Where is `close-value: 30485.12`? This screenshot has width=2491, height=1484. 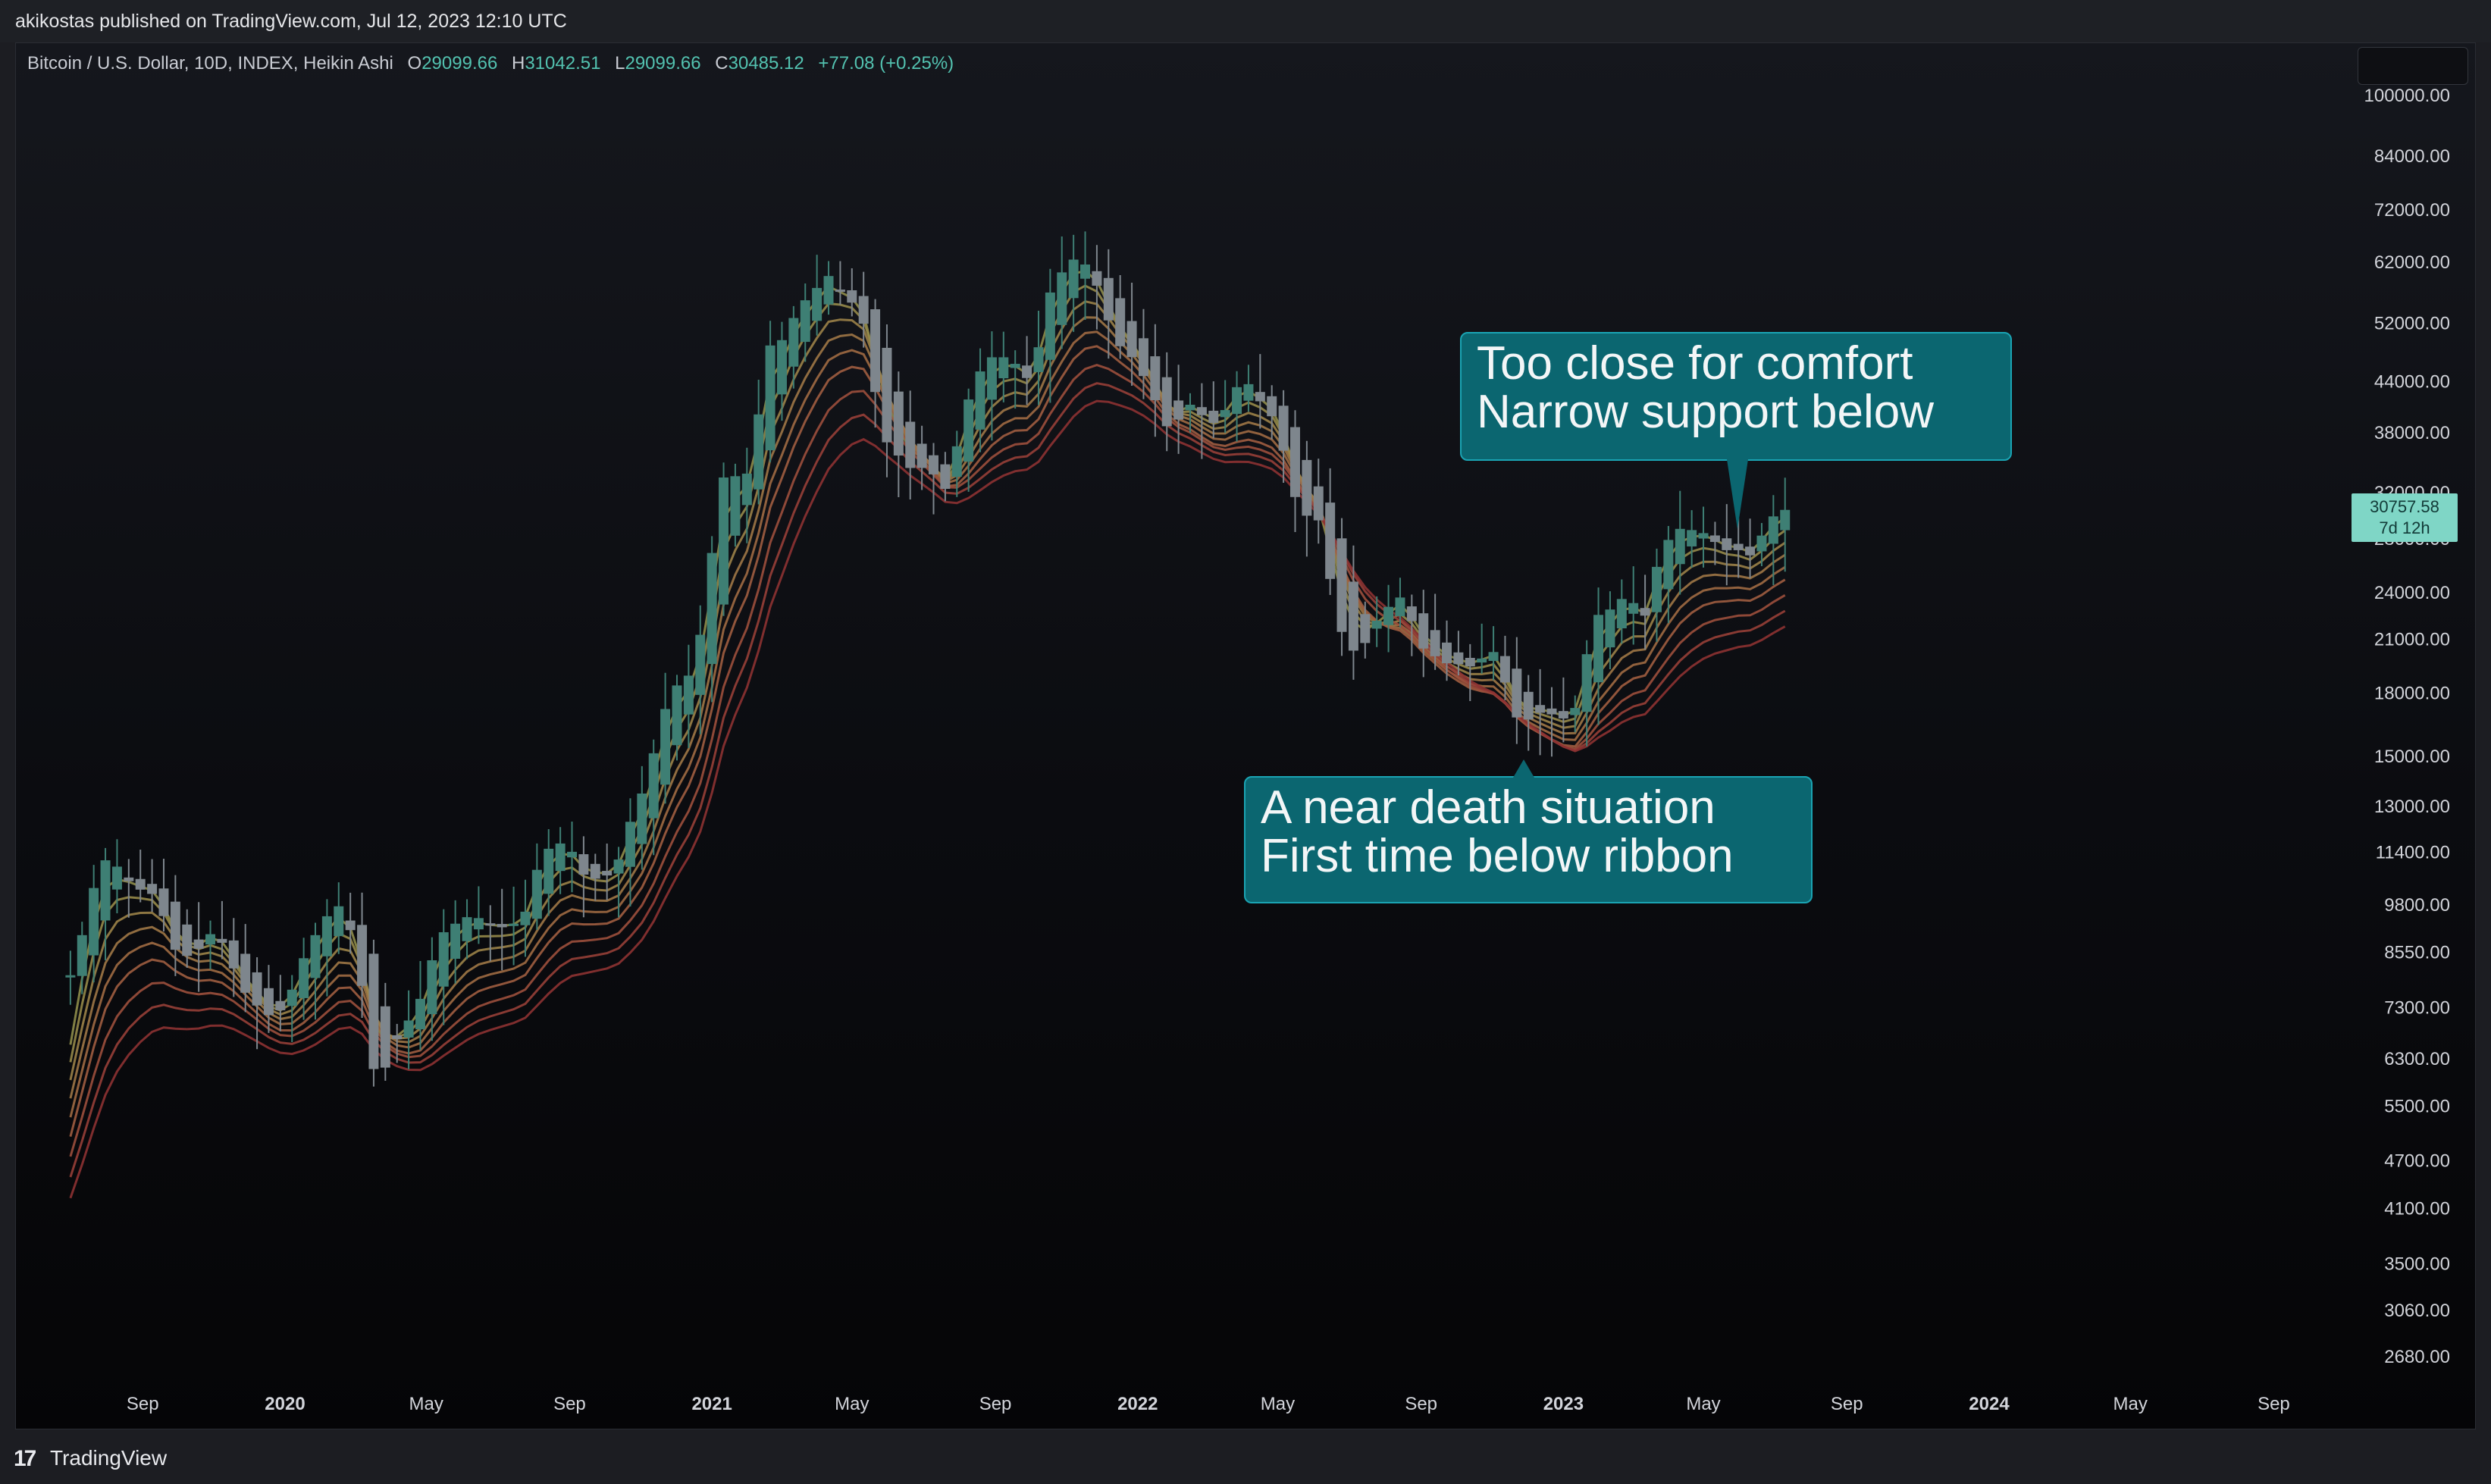 close-value: 30485.12 is located at coordinates (766, 64).